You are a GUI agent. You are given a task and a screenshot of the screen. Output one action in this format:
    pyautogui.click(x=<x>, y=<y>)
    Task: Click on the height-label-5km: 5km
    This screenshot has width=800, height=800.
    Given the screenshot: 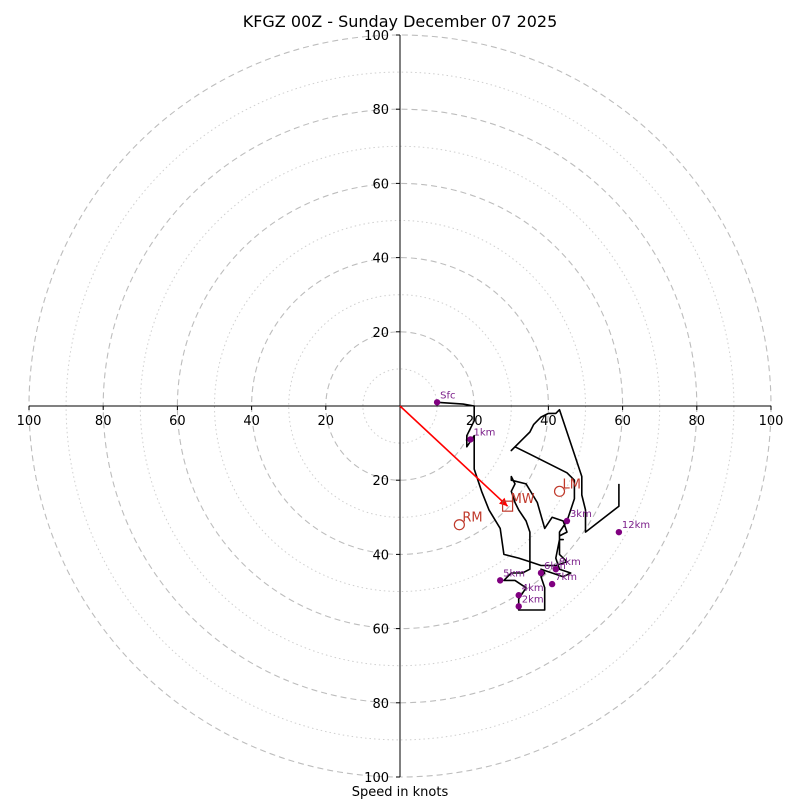 What is the action you would take?
    pyautogui.click(x=514, y=573)
    